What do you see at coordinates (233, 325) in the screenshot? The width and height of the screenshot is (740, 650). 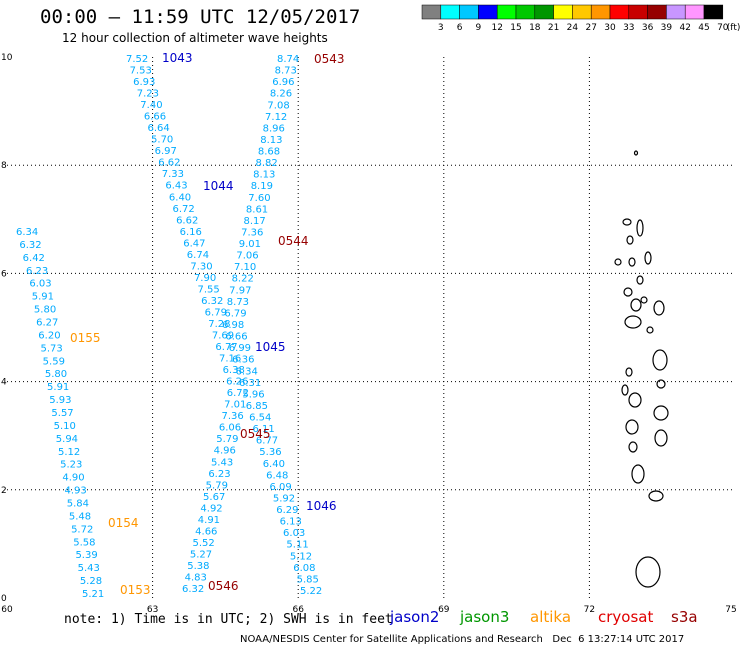 I see `wave-height-value: 6.98` at bounding box center [233, 325].